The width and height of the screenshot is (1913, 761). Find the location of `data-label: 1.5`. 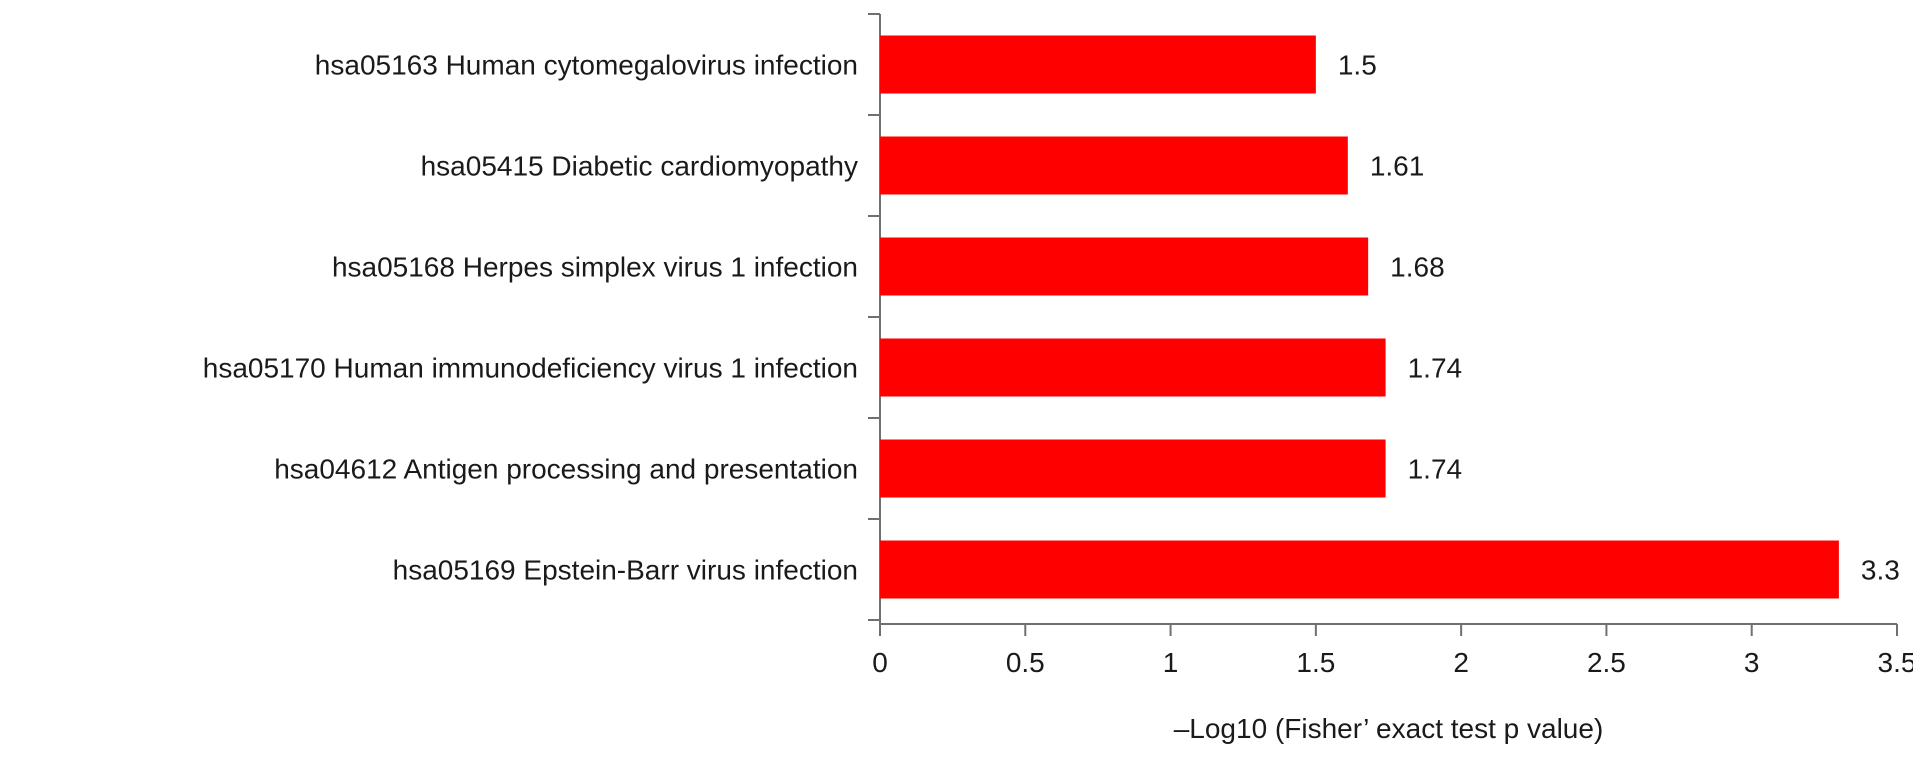

data-label: 1.5 is located at coordinates (1357, 65).